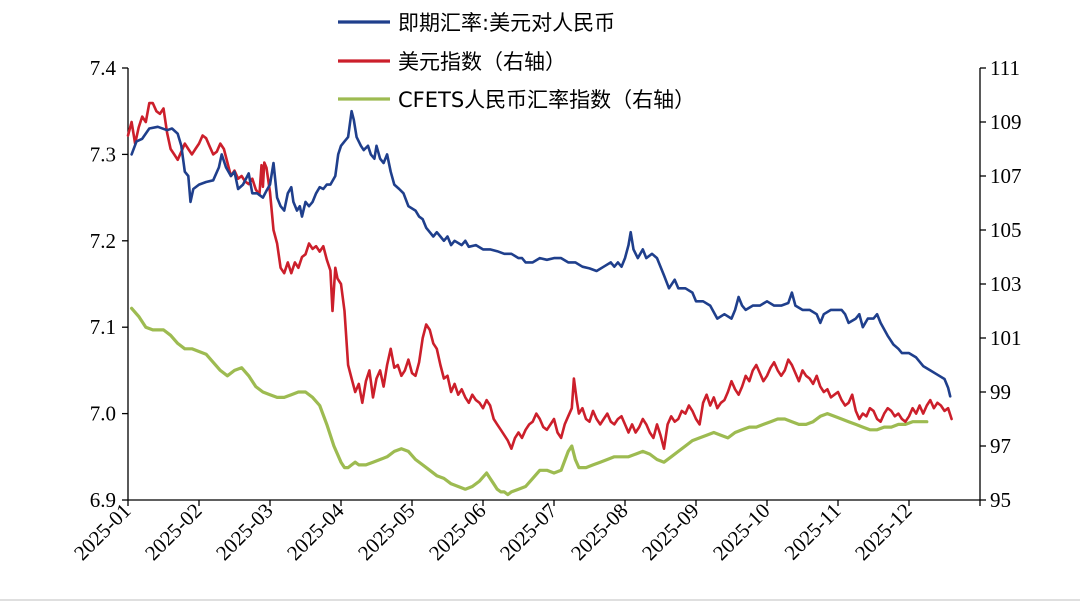 This screenshot has height=604, width=1080. Describe the element at coordinates (1006, 338) in the screenshot. I see `right-y-tick-label: 101` at that location.